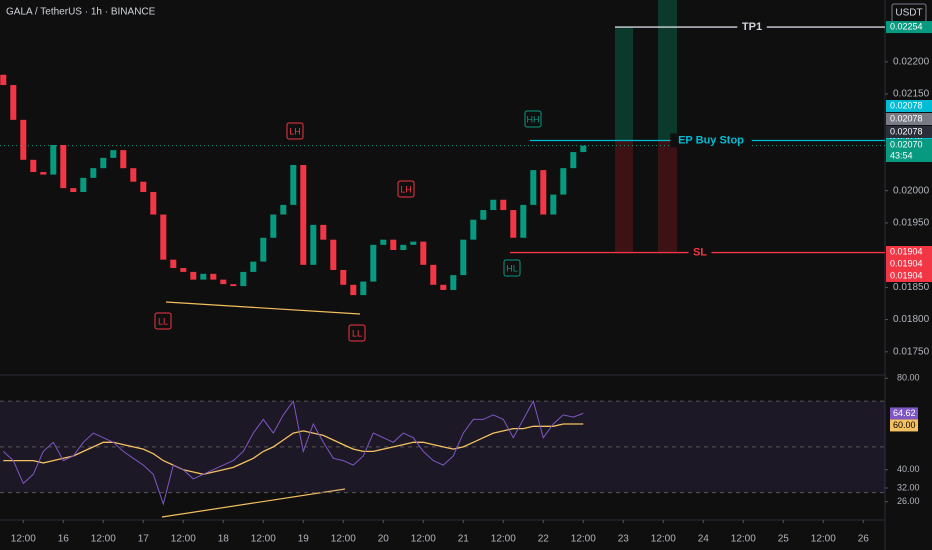 This screenshot has width=932, height=550. Describe the element at coordinates (263, 308) in the screenshot. I see `price-trendline` at that location.